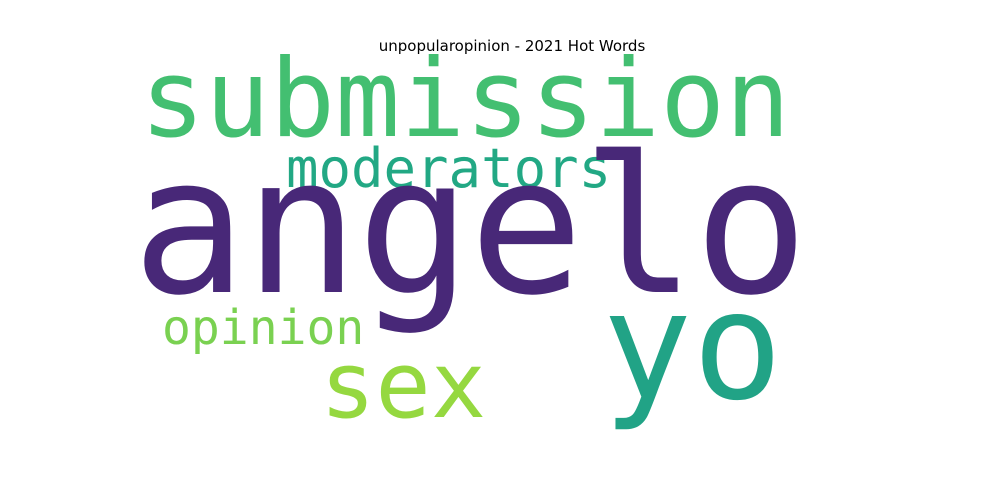 This screenshot has width=1000, height=500. Describe the element at coordinates (403, 385) in the screenshot. I see `word-sex: sex` at that location.